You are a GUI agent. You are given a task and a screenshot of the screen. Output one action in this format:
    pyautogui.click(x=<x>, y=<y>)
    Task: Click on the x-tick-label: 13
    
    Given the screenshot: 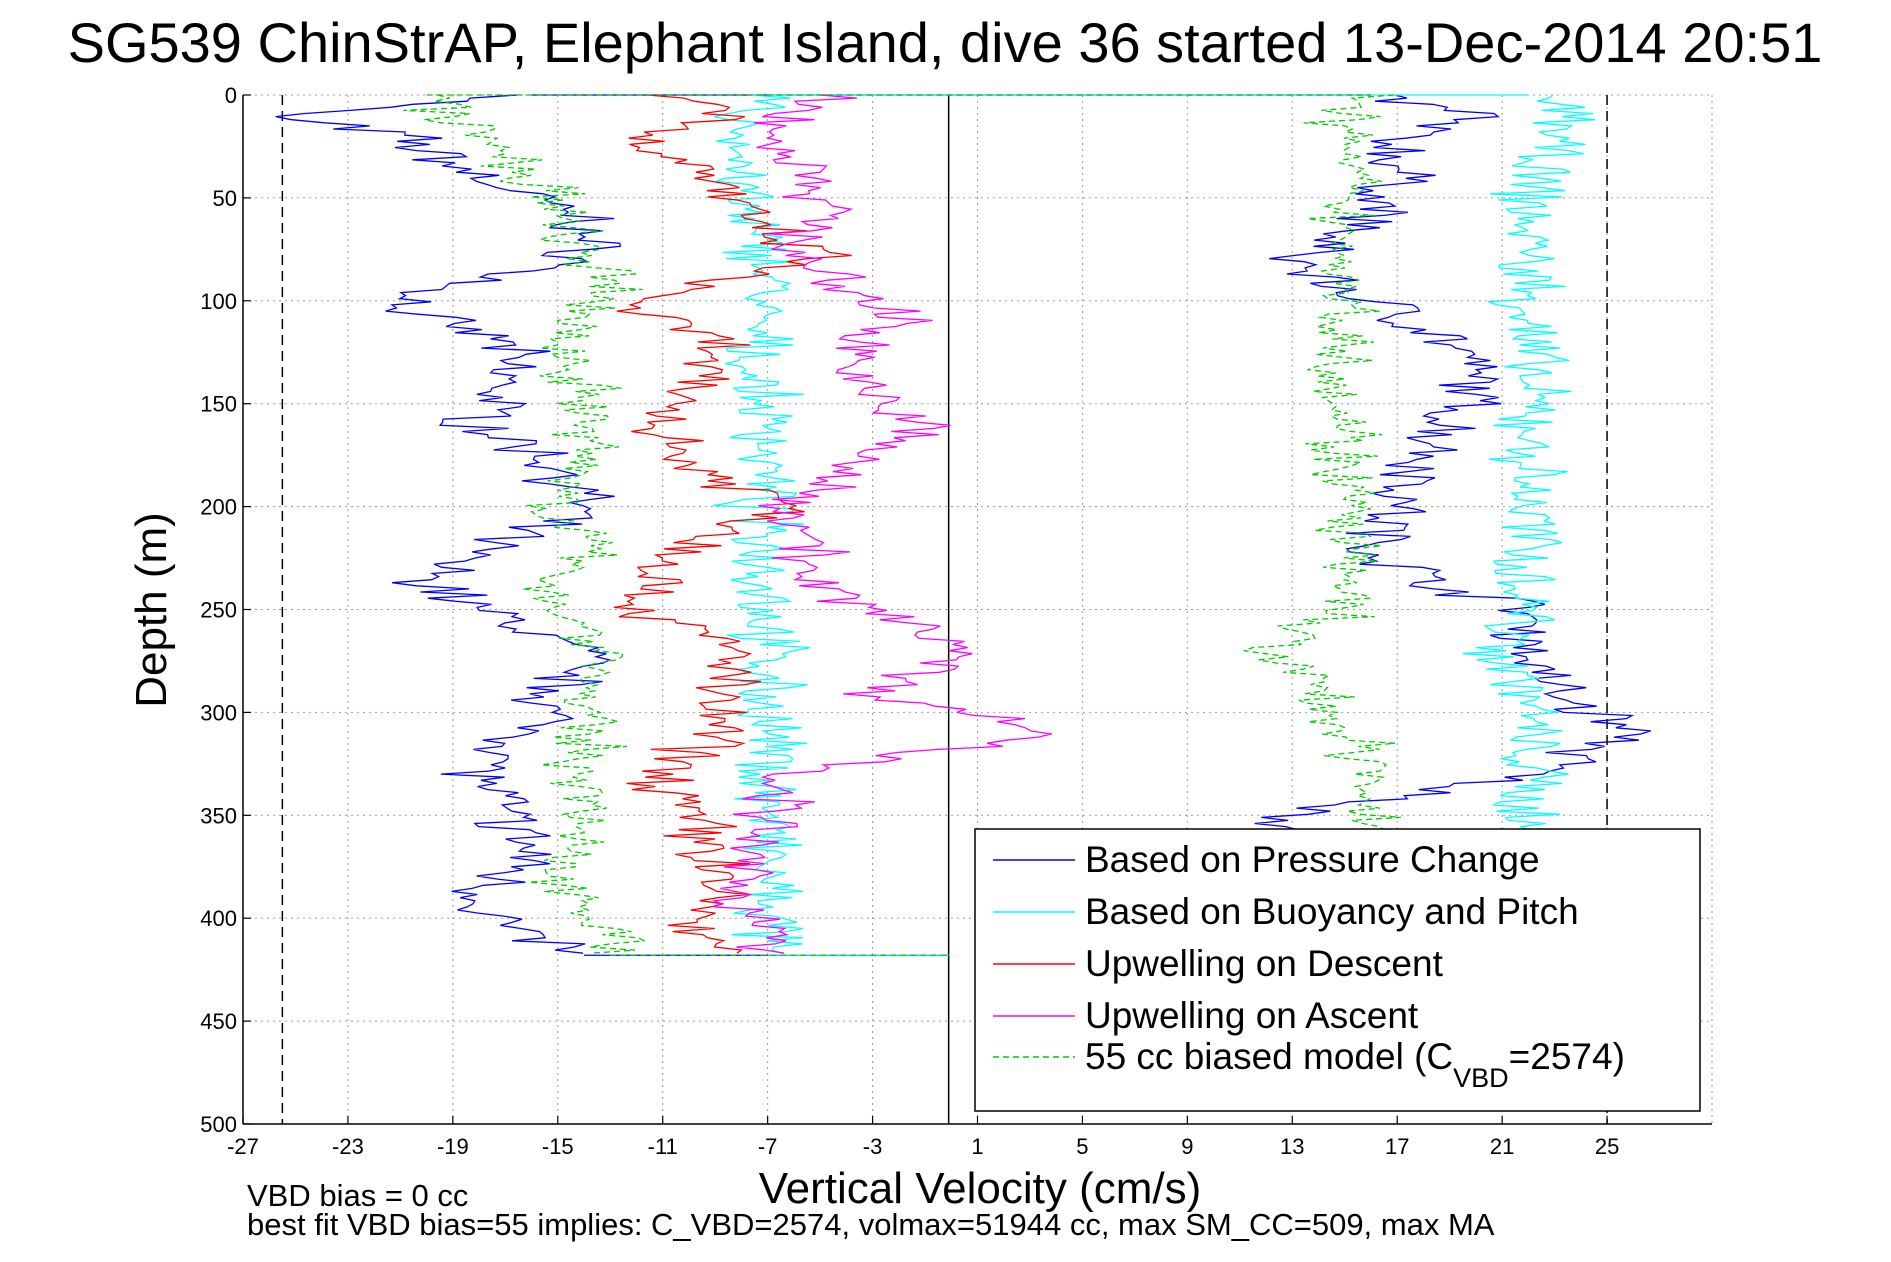 What is the action you would take?
    pyautogui.click(x=1292, y=1146)
    